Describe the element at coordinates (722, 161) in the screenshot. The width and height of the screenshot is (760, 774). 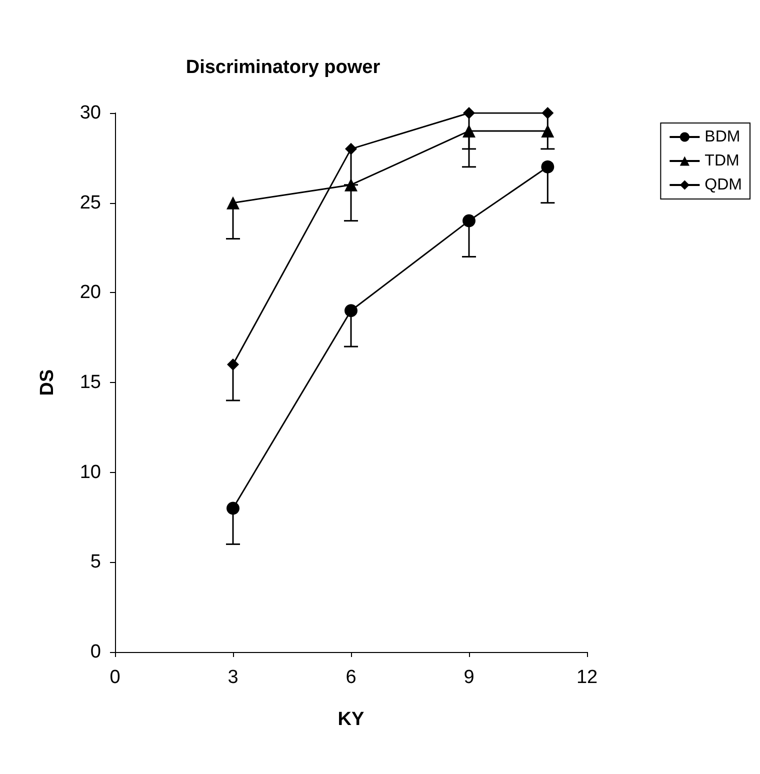
I see `legend-label: TDM` at that location.